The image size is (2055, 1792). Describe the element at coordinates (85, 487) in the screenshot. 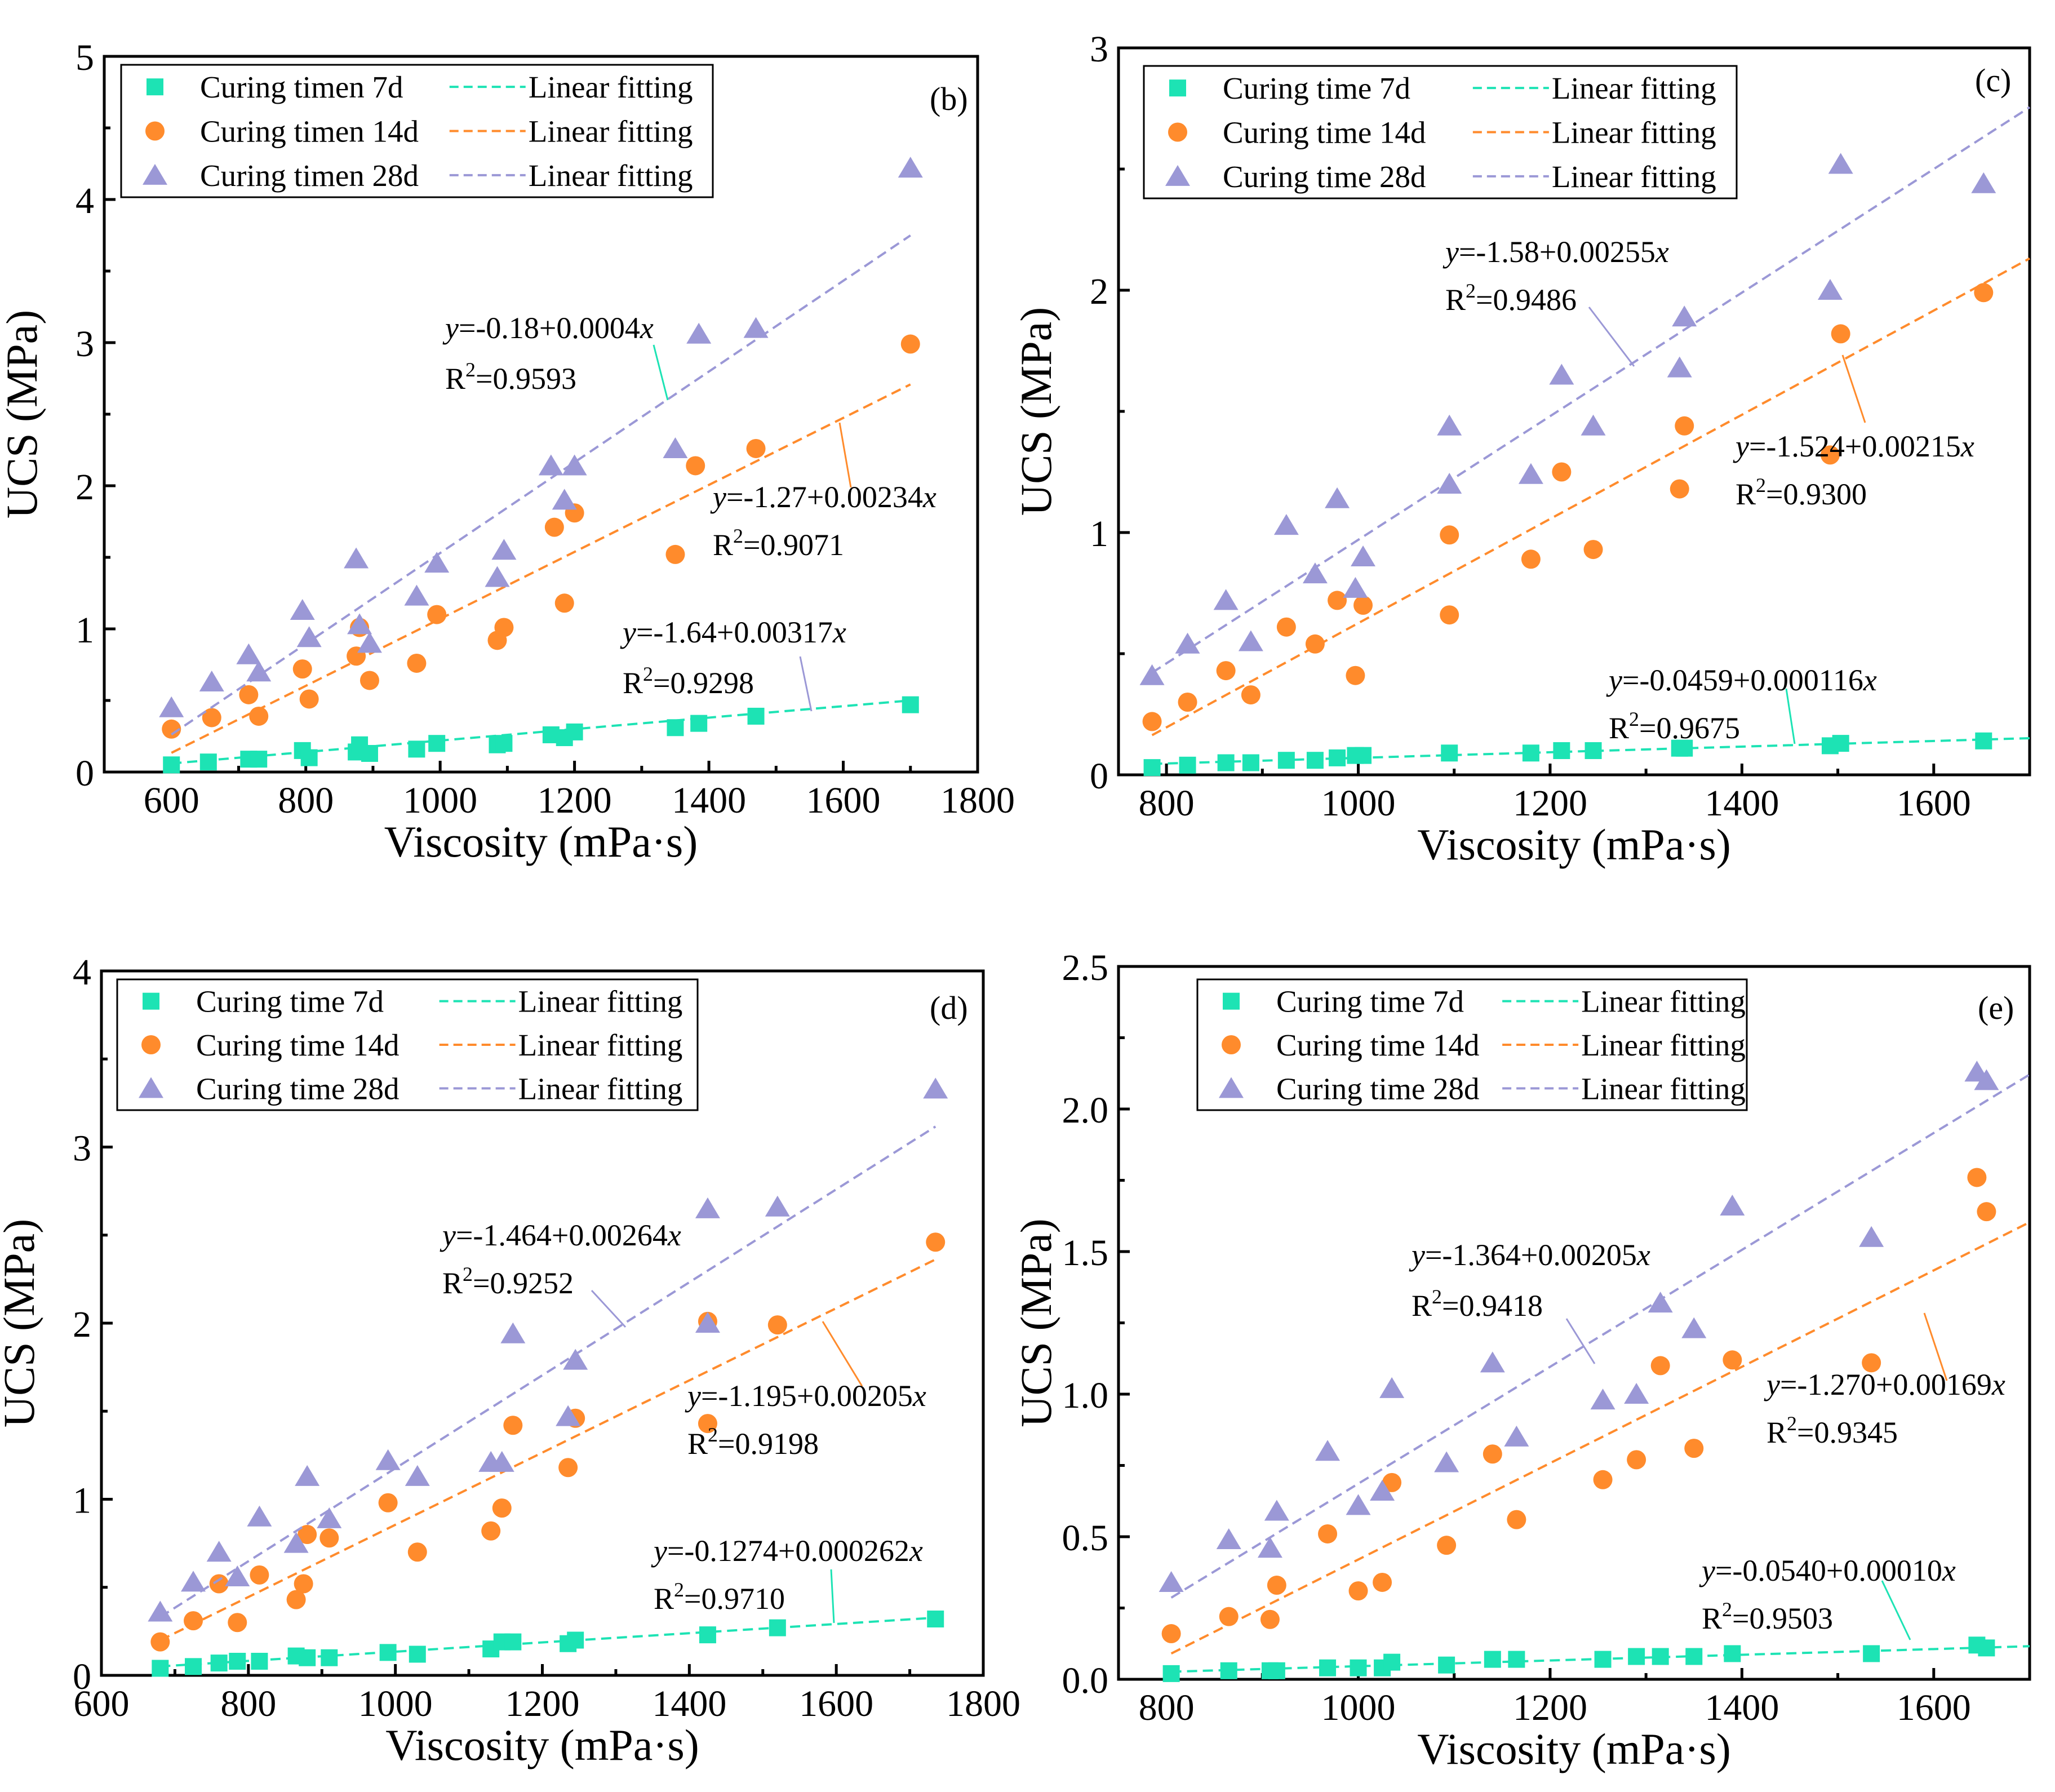

I see `y-tick-label: 2` at that location.